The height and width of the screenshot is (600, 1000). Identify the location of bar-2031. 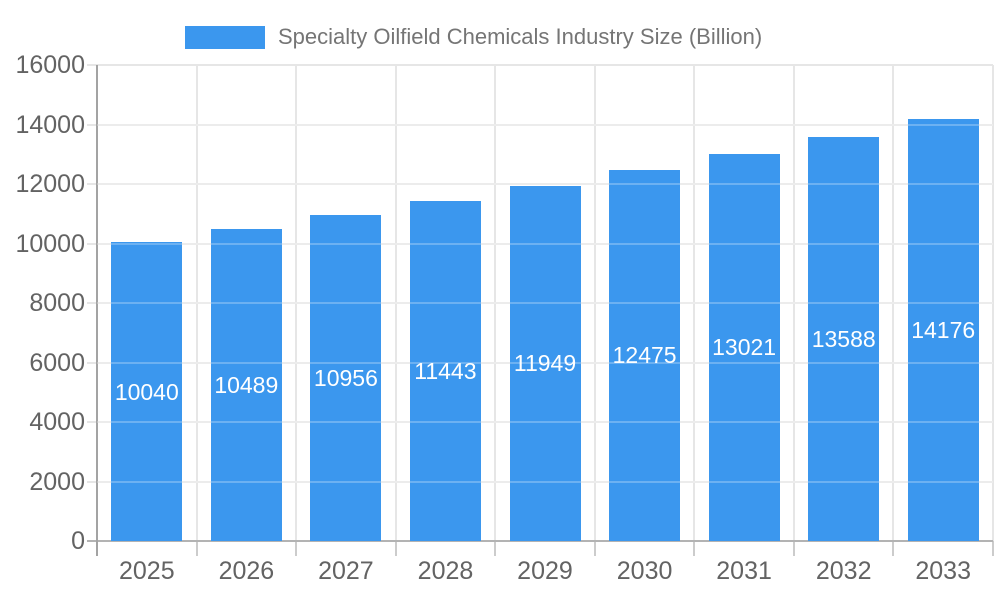
(744, 347).